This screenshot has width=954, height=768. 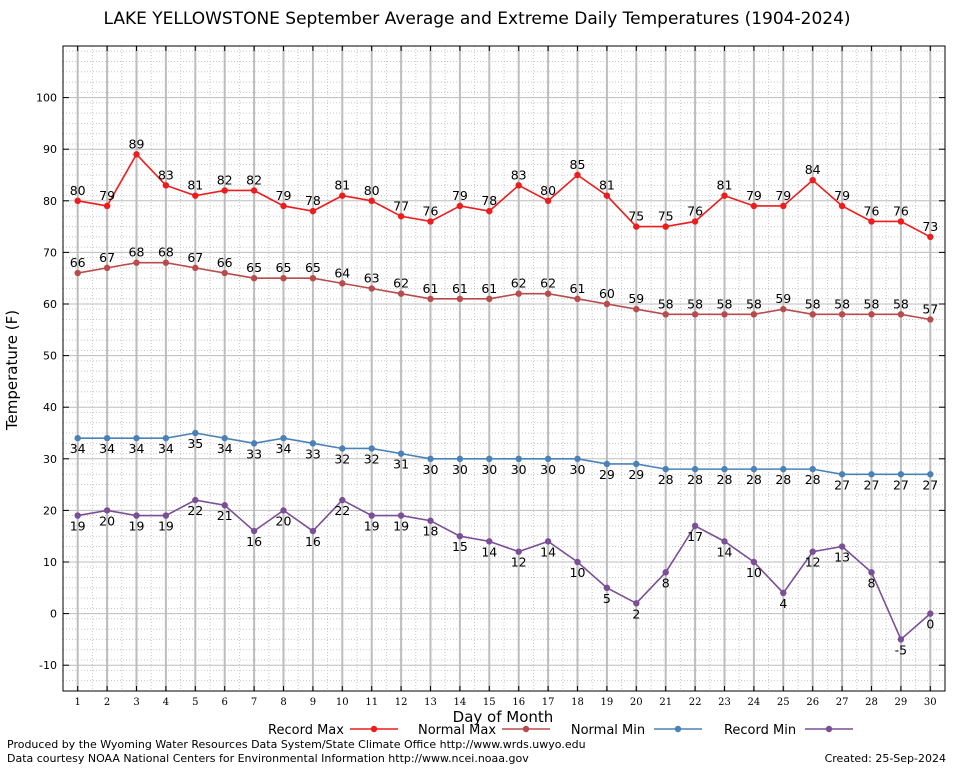 I want to click on data-label: 33, so click(x=254, y=453).